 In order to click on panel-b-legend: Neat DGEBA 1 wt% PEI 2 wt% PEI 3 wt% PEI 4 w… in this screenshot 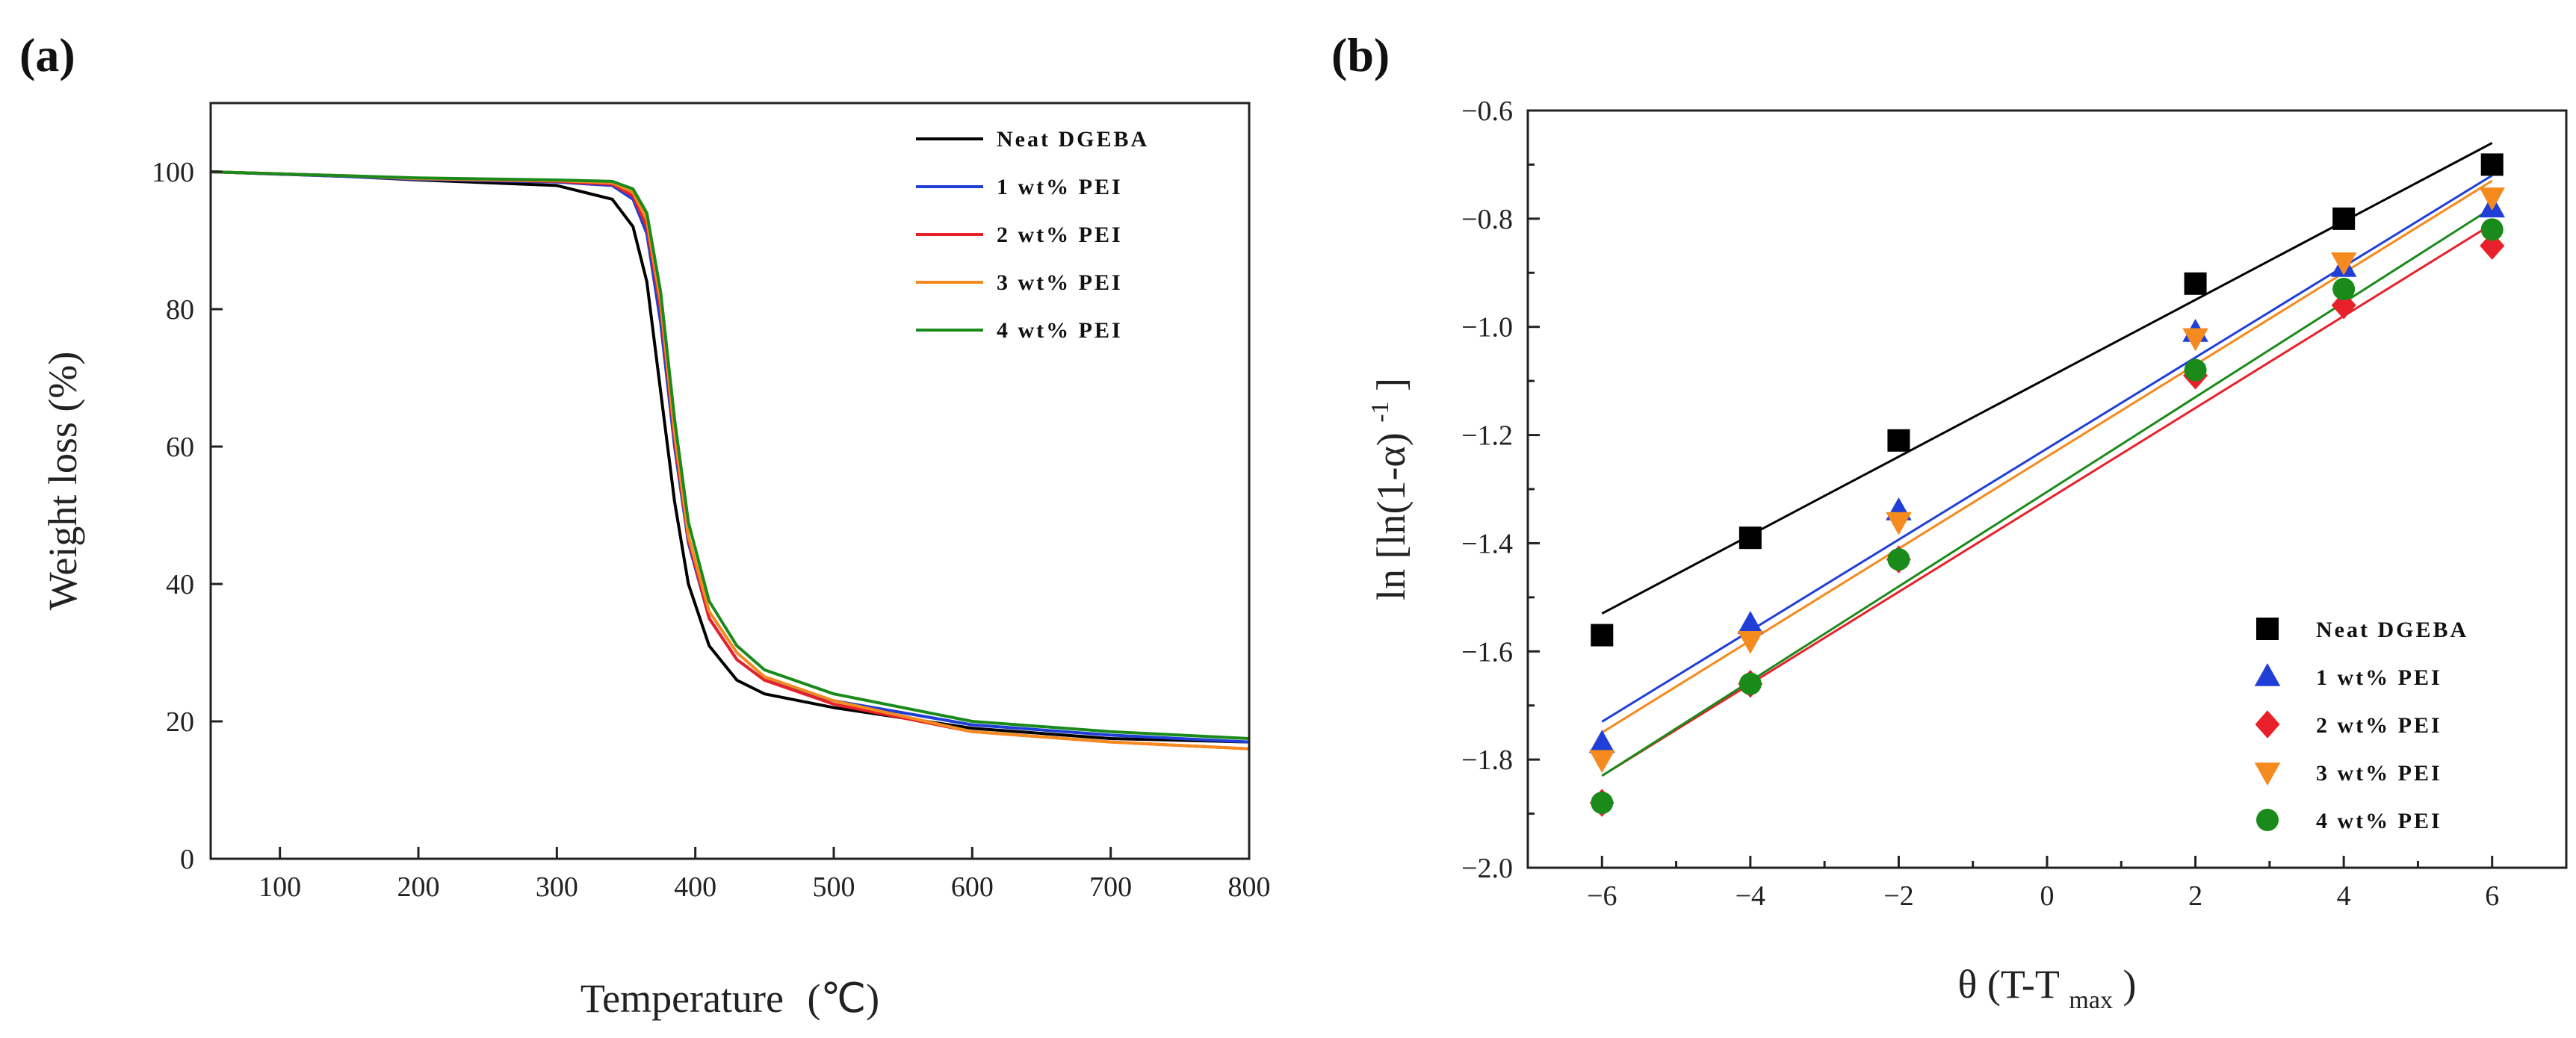, I will do `click(2361, 725)`.